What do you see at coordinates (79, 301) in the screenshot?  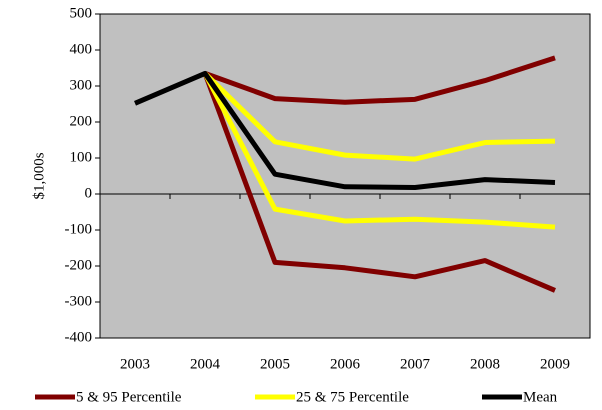 I see `y-tick-label: -300` at bounding box center [79, 301].